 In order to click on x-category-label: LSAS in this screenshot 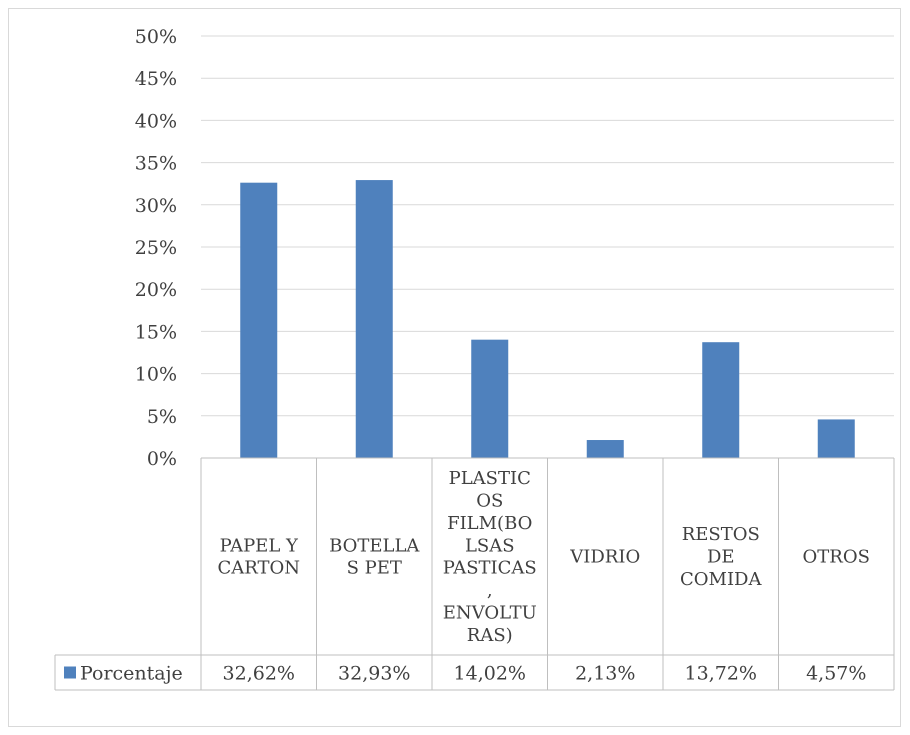, I will do `click(490, 545)`.